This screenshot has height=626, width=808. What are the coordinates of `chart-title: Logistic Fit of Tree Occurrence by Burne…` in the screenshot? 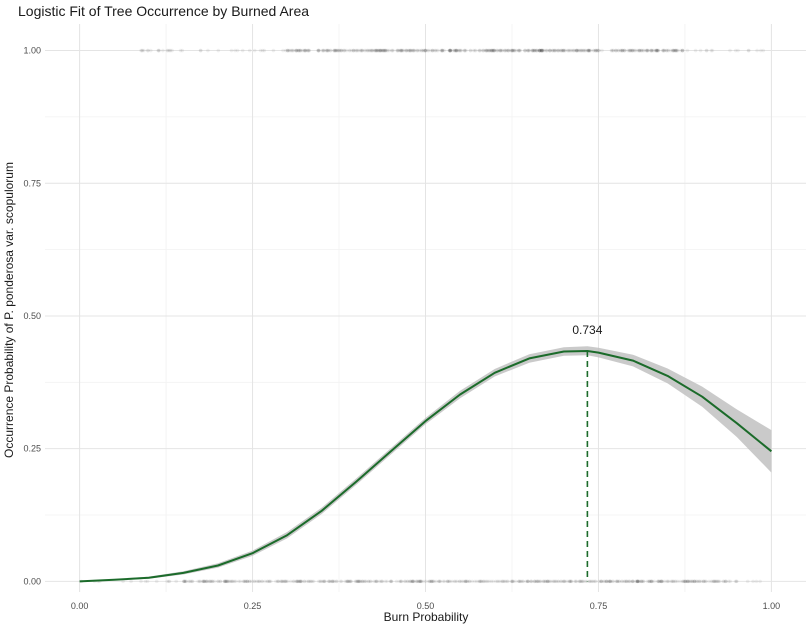 It's located at (163, 11).